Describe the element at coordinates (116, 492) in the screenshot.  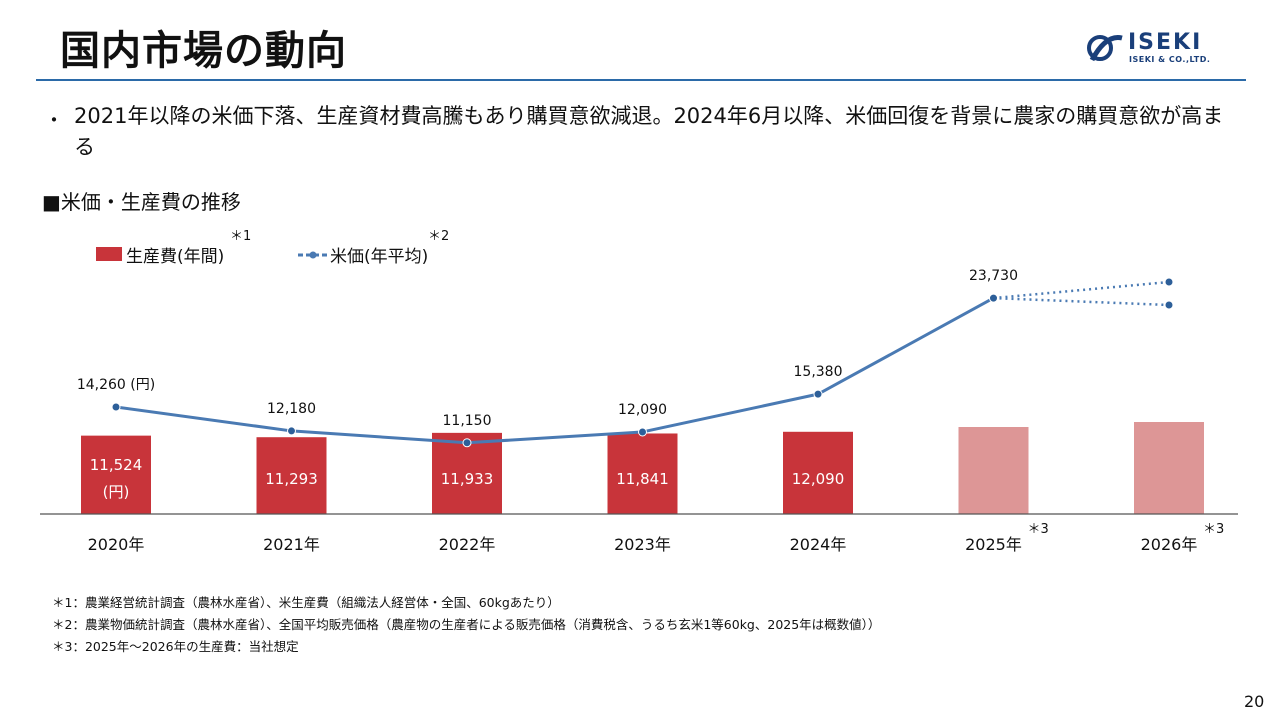
I see `bar-unit-label: (円)` at that location.